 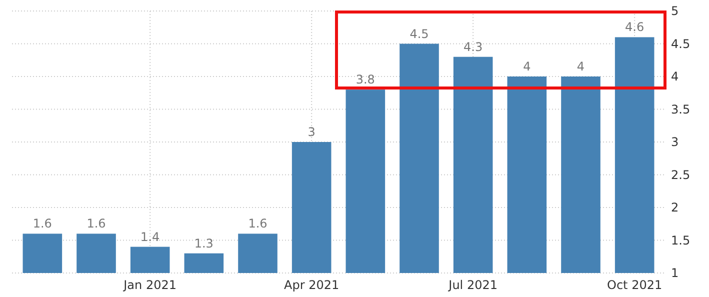 I want to click on y-tick-label: 4.5, so click(x=680, y=43).